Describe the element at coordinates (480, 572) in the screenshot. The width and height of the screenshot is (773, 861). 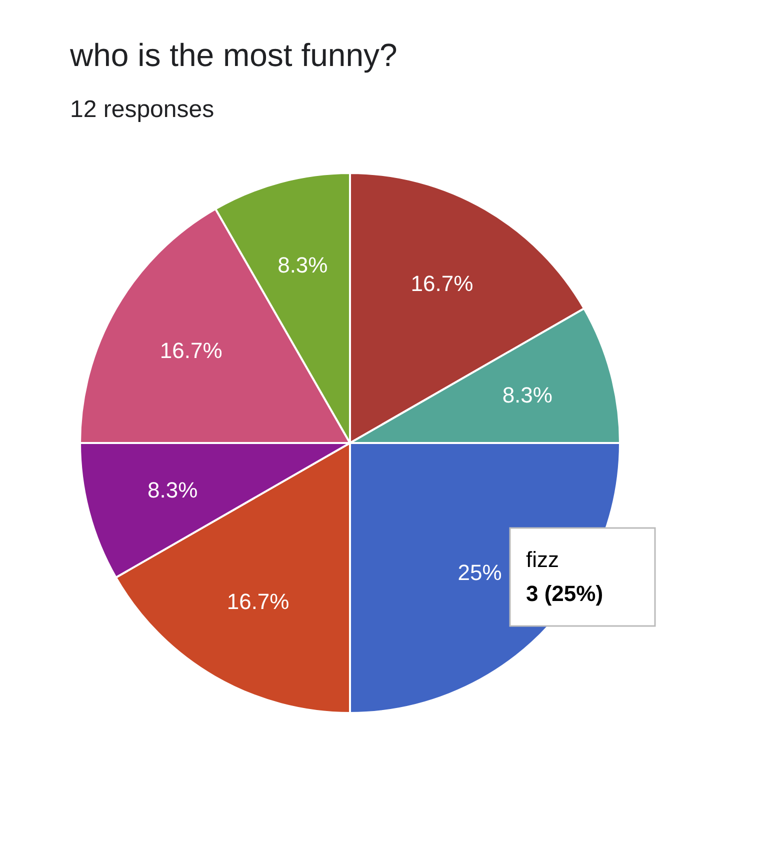
I see `data-label: 25%` at that location.